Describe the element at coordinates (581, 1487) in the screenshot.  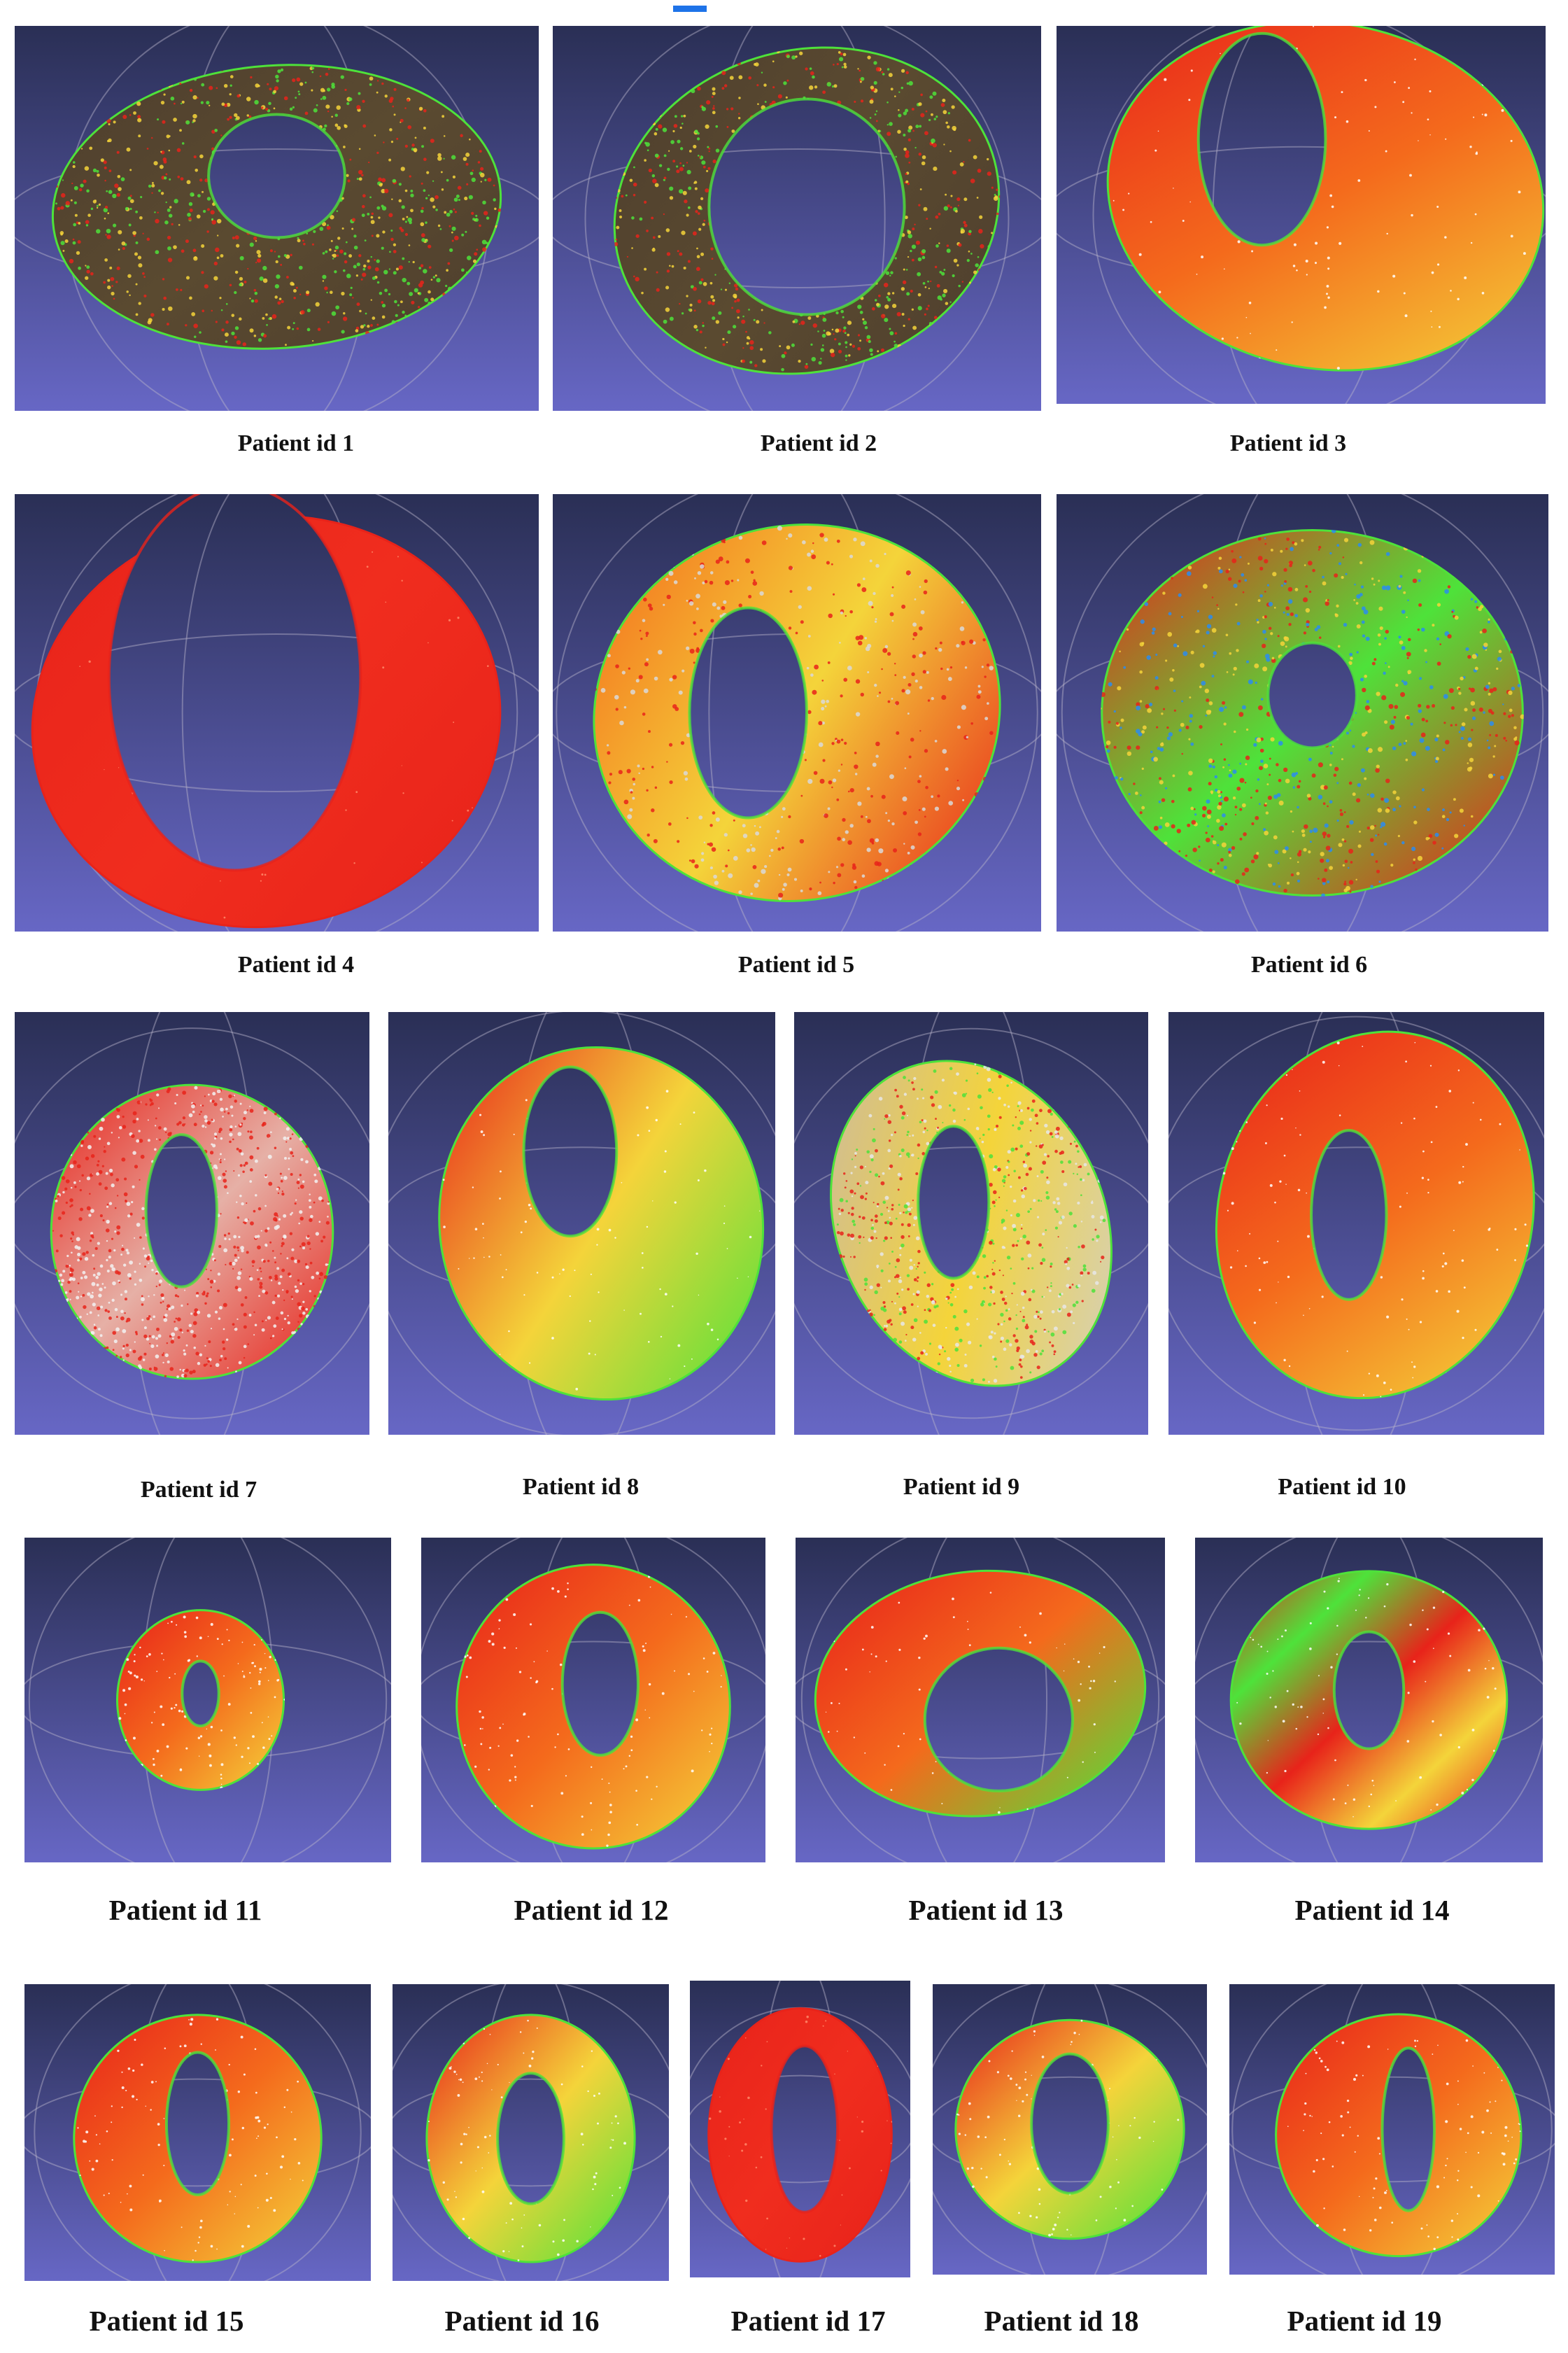
I see `caption-patient-8: Patient id 8` at that location.